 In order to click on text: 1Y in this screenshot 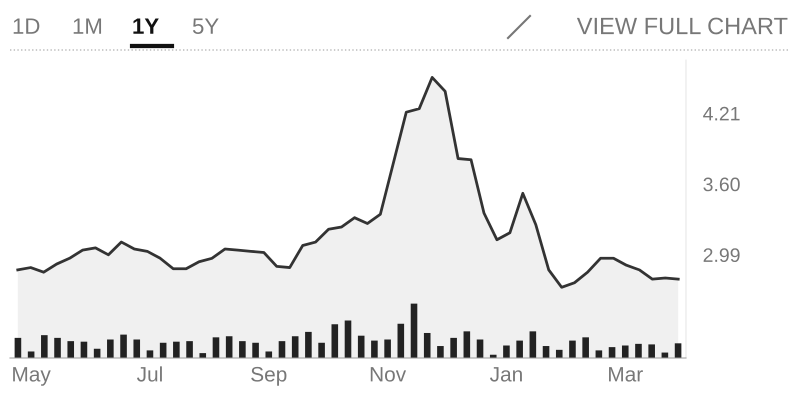, I will do `click(146, 26)`.